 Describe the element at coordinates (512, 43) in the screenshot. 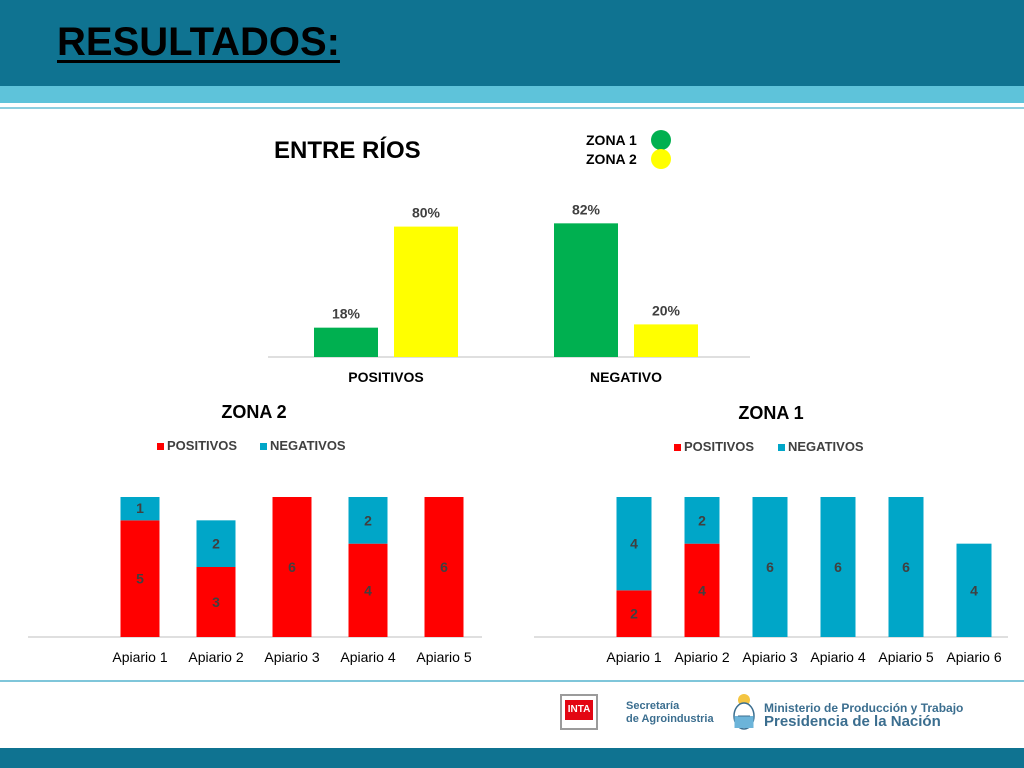

I see `header-bar` at that location.